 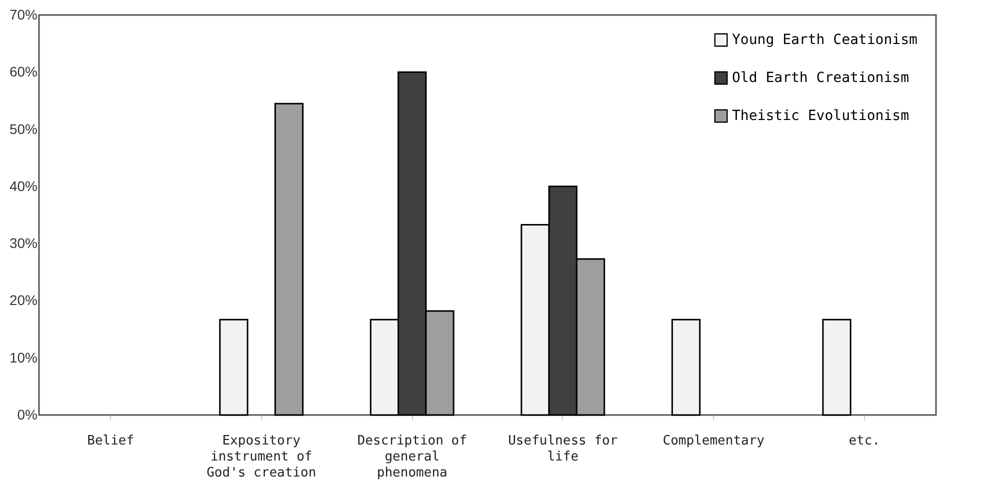 What do you see at coordinates (864, 441) in the screenshot?
I see `x-tick-label: etc.` at bounding box center [864, 441].